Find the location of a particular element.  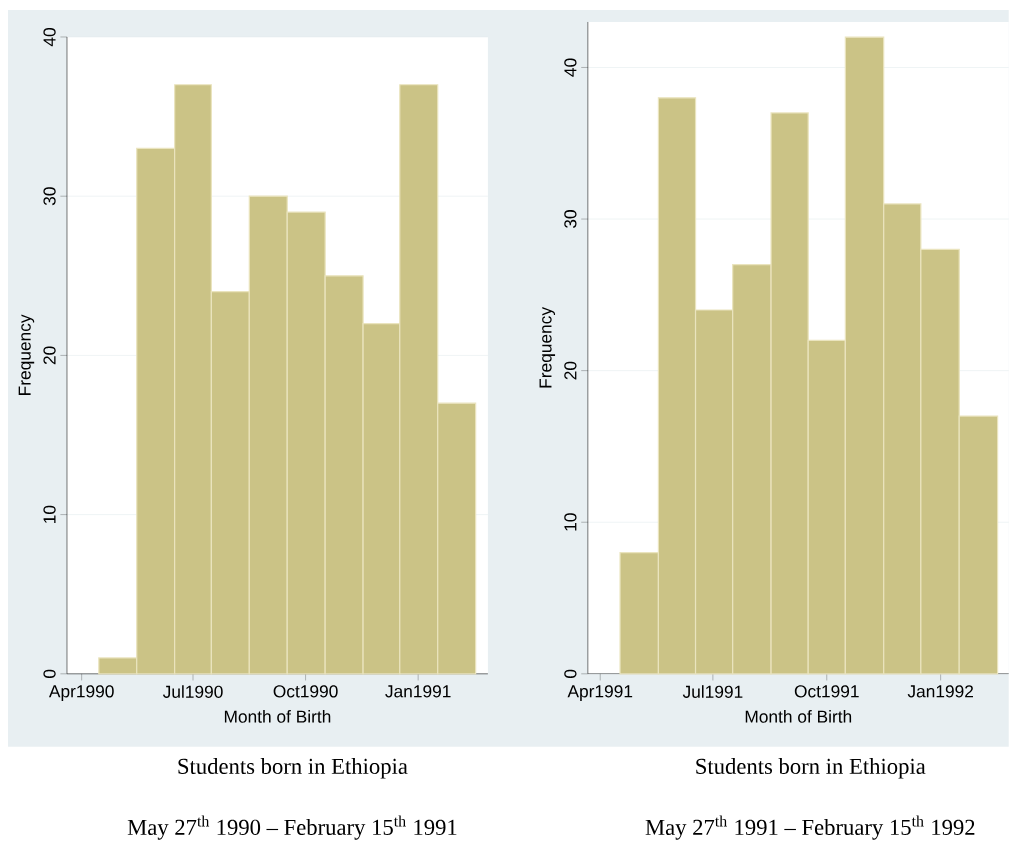

x-tick-label: Jul1991 is located at coordinates (712, 692).